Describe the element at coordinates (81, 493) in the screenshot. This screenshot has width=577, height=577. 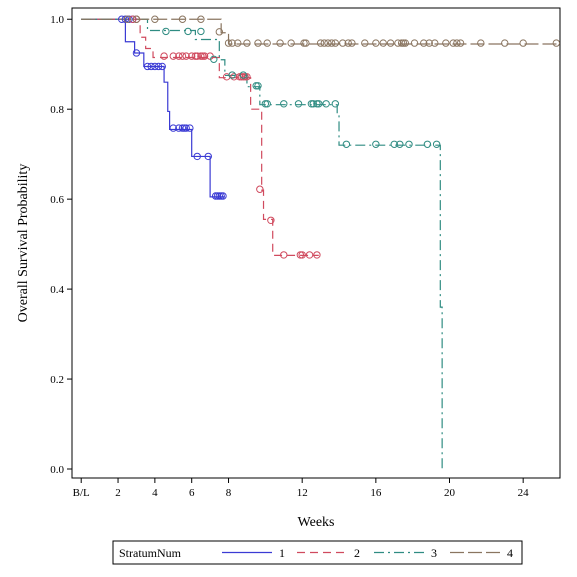
I see `x-tick-label: B/L` at that location.